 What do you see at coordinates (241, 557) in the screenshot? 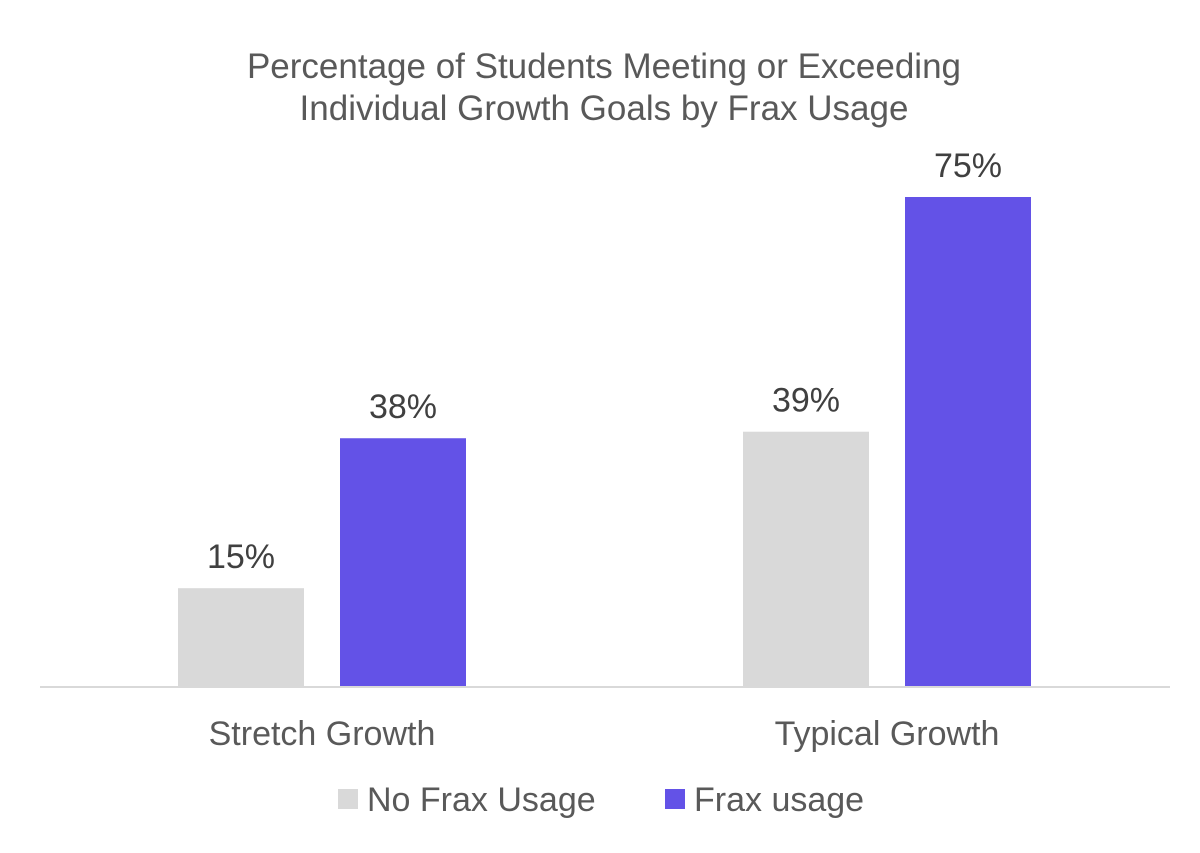
I see `data-label: 15%` at bounding box center [241, 557].